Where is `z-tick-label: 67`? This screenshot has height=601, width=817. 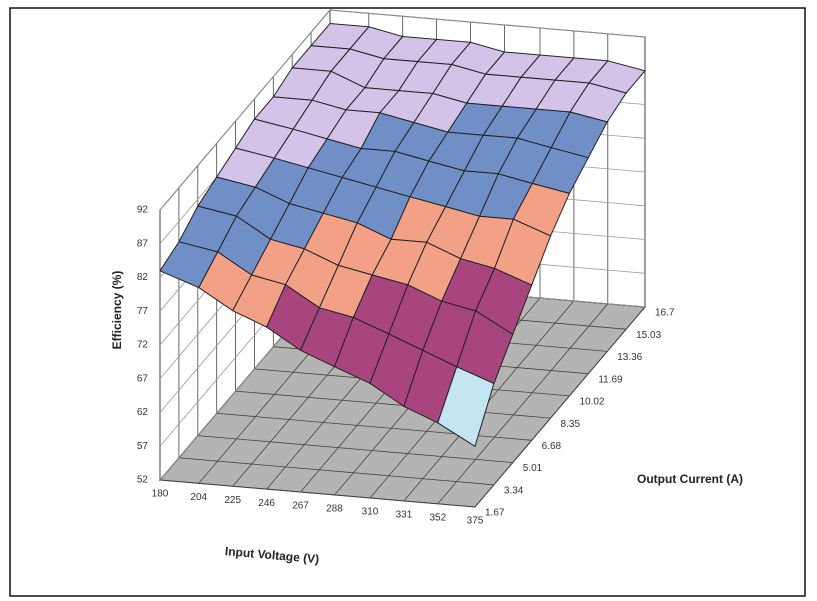
z-tick-label: 67 is located at coordinates (143, 378).